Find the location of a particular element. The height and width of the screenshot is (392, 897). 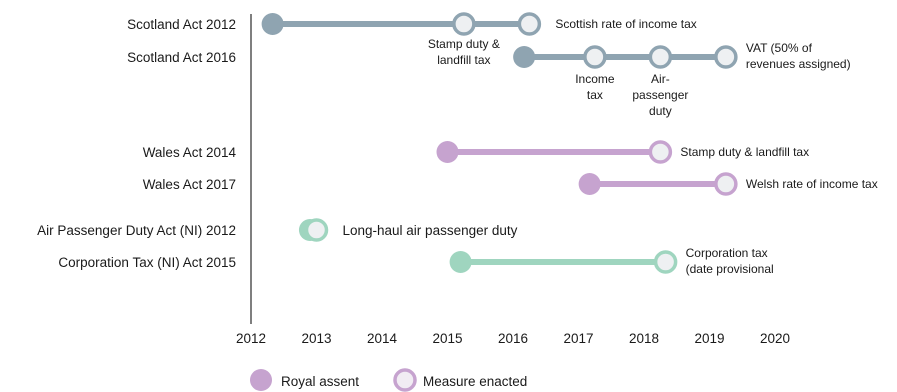

act-label: Wales Act 2017 is located at coordinates (189, 184).